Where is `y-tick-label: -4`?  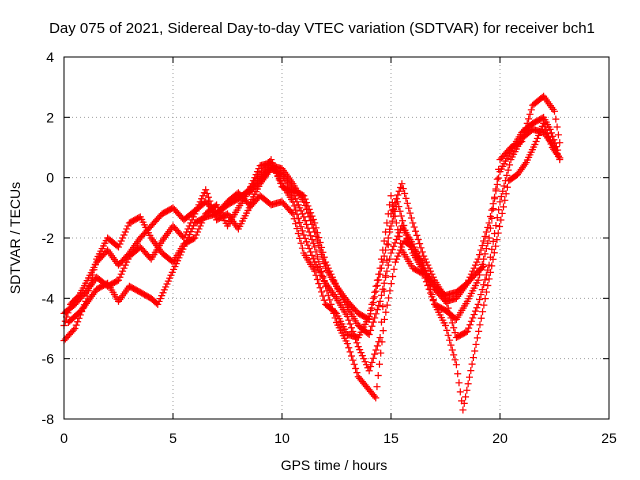 y-tick-label: -4 is located at coordinates (48, 298).